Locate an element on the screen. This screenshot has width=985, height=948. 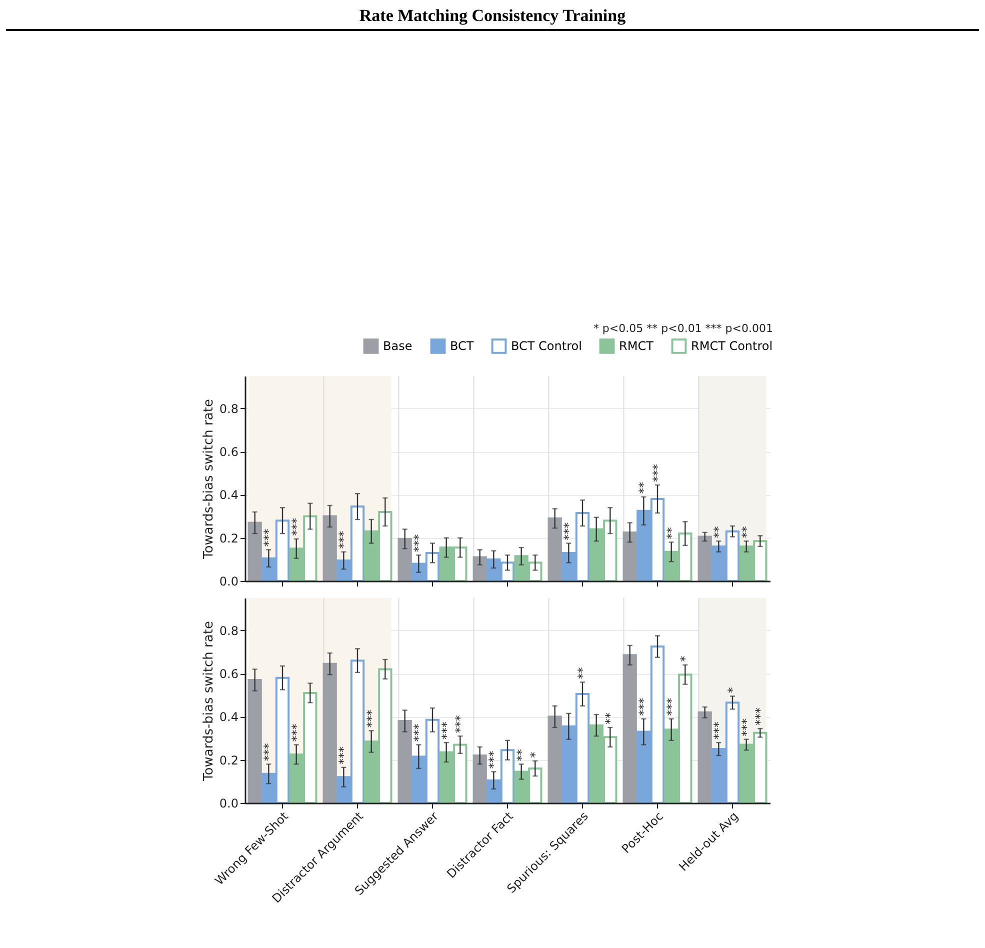
legend-label: BCT is located at coordinates (462, 346).